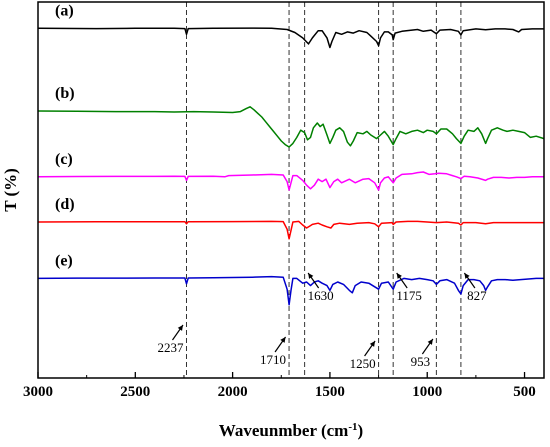 The width and height of the screenshot is (550, 447). Describe the element at coordinates (65, 93) in the screenshot. I see `series-label: (b)` at that location.